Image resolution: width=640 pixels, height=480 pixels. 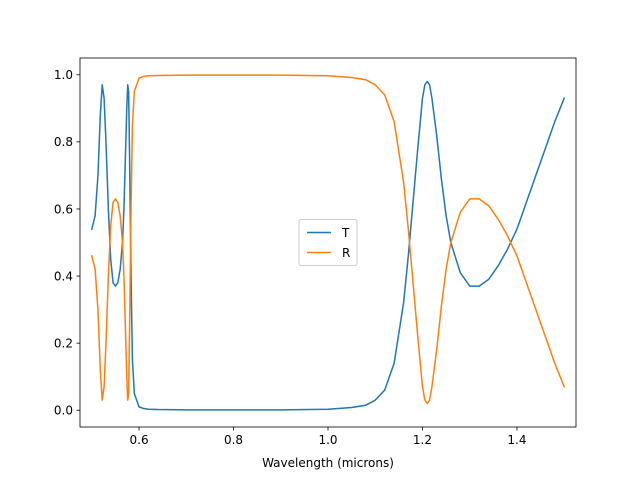 I want to click on y-tick-label: 1.0, so click(x=63, y=75).